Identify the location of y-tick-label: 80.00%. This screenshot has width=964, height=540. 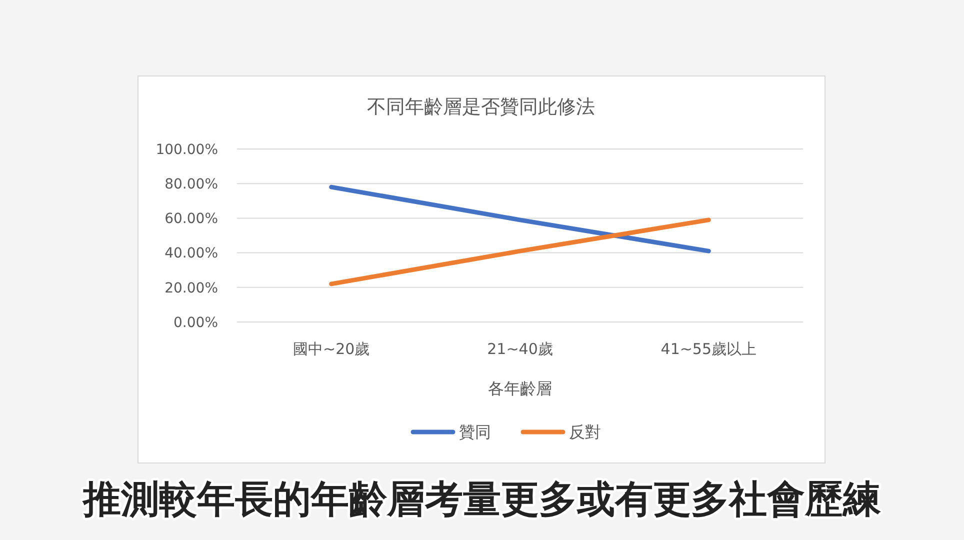
(191, 184).